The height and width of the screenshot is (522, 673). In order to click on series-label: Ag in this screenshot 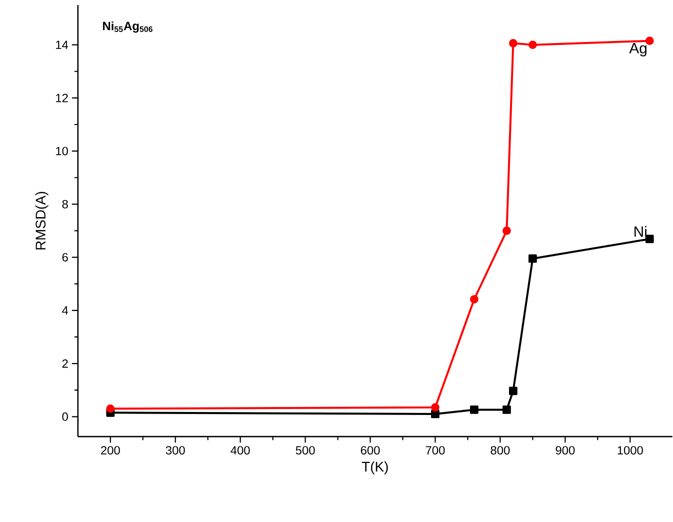, I will do `click(637, 49)`.